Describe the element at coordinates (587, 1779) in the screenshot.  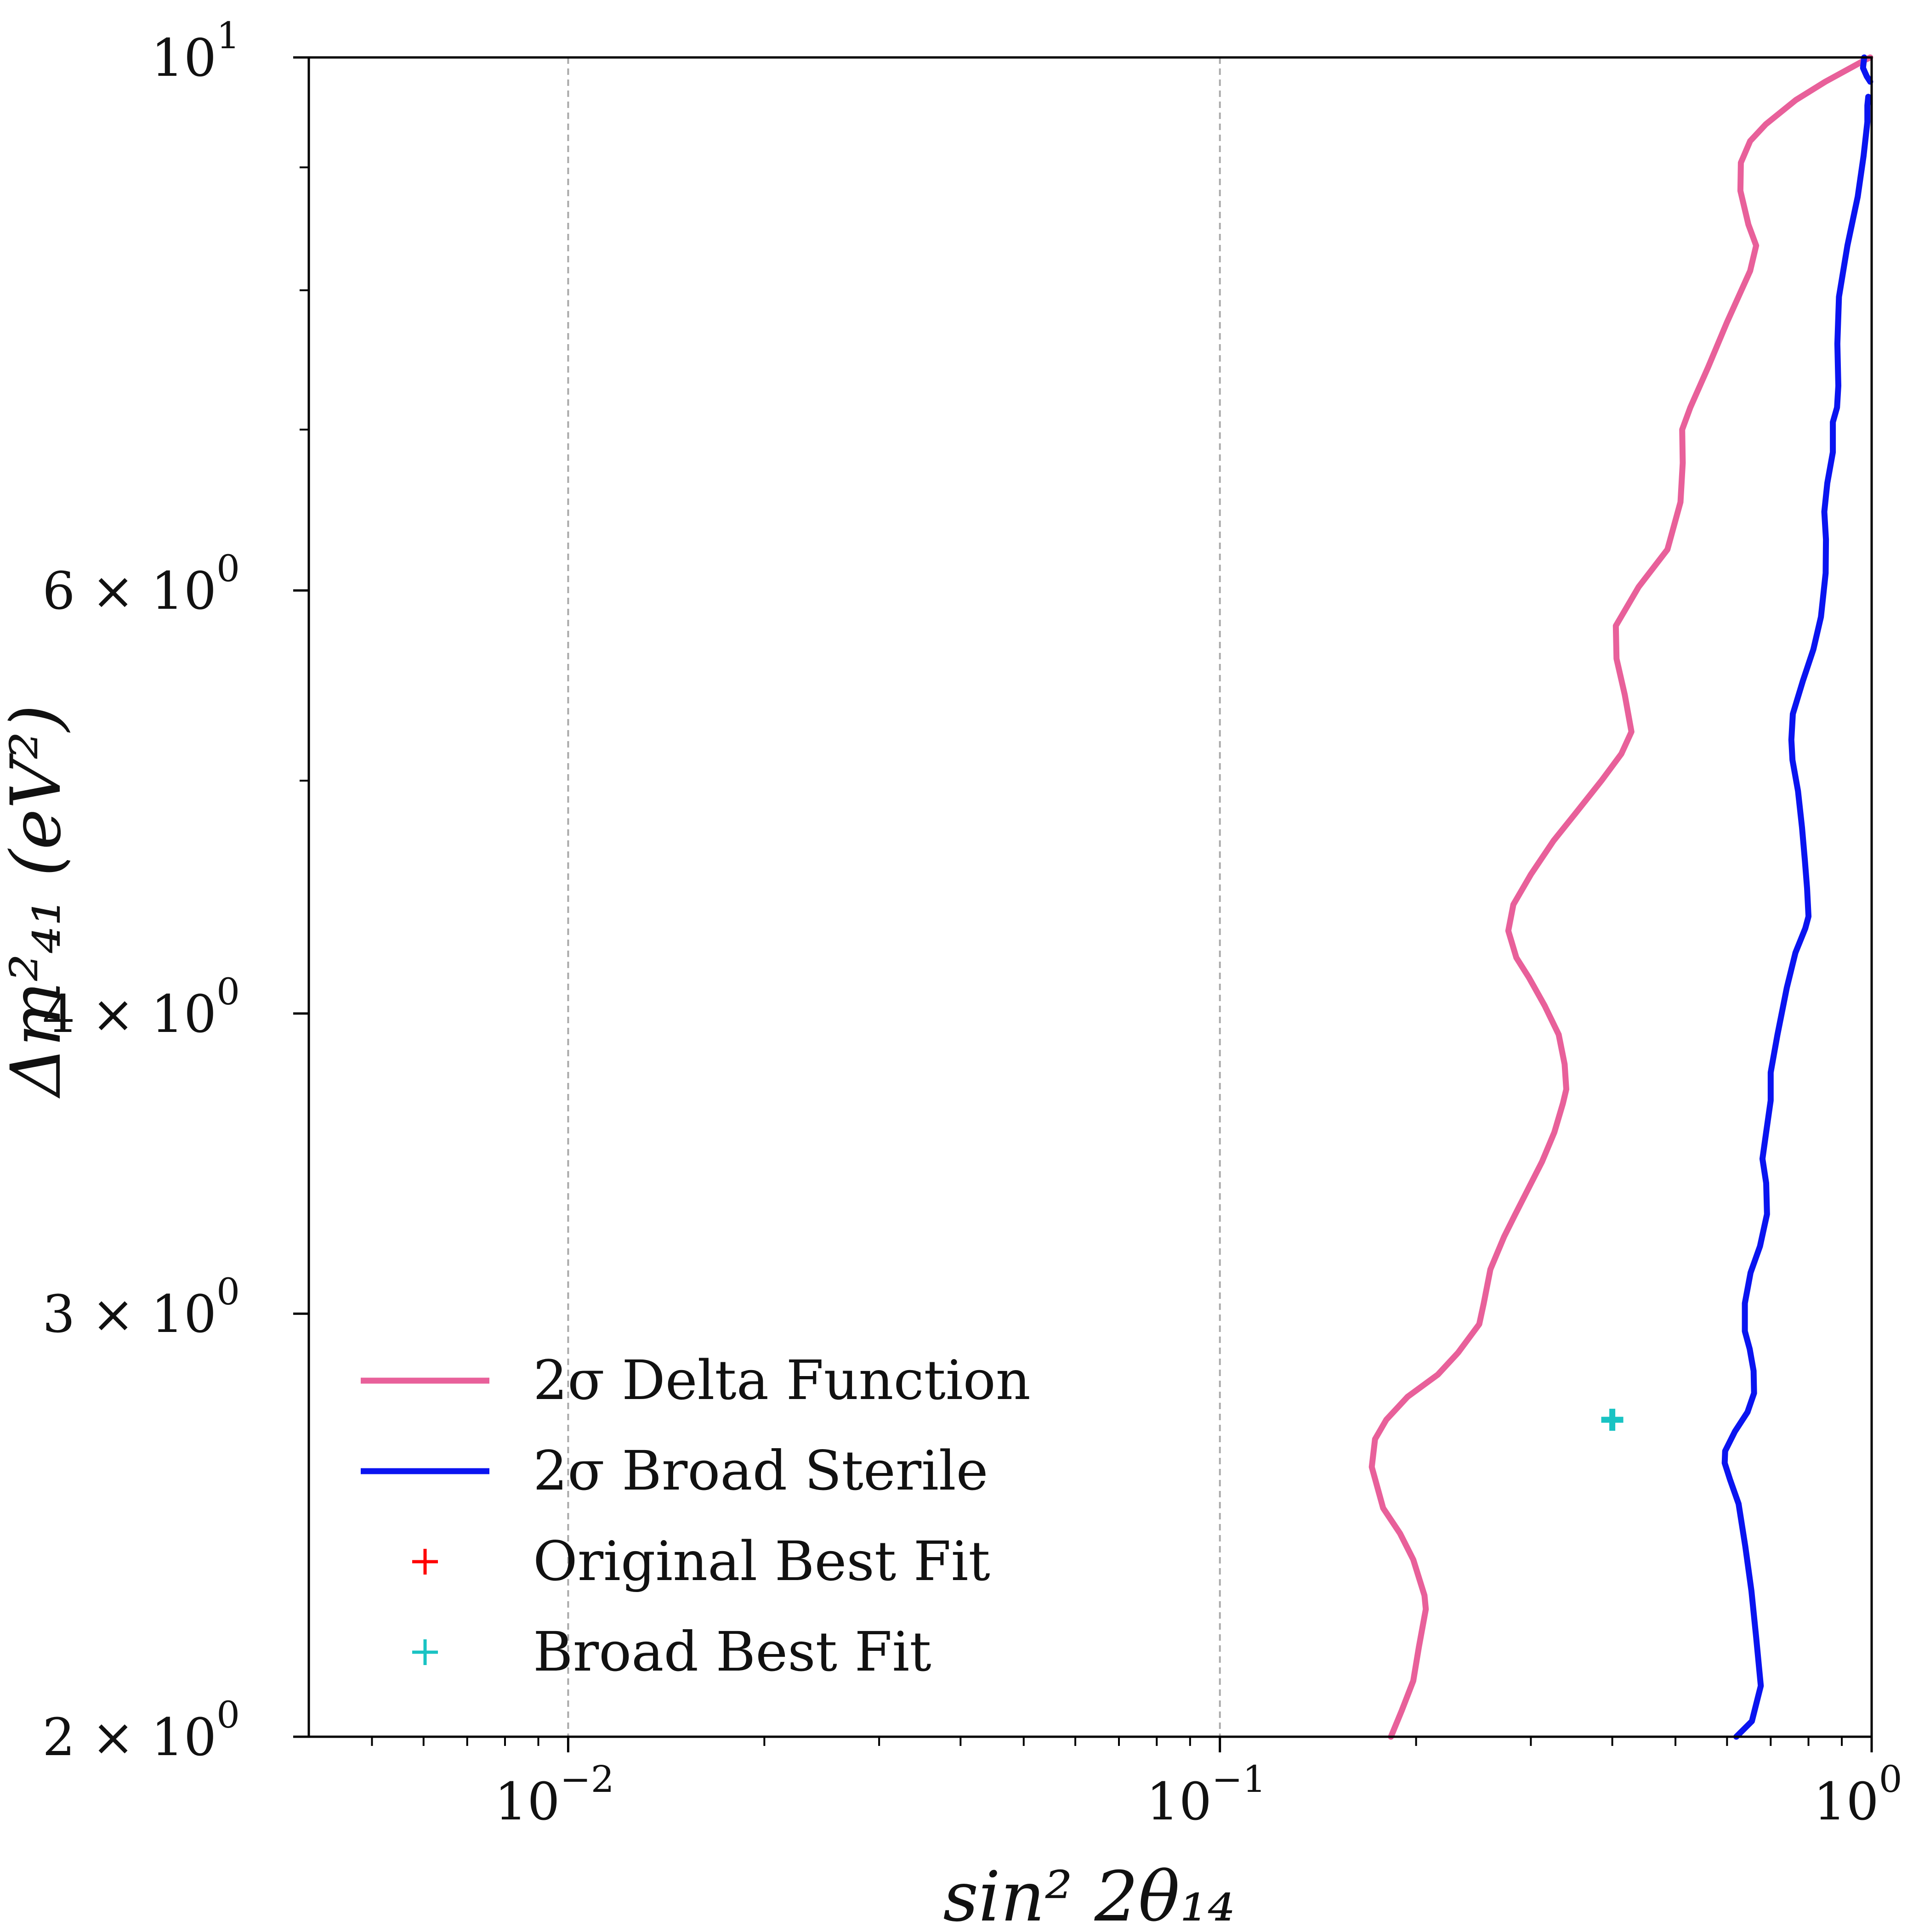
I see `x-tick-label-exponent: −2` at that location.